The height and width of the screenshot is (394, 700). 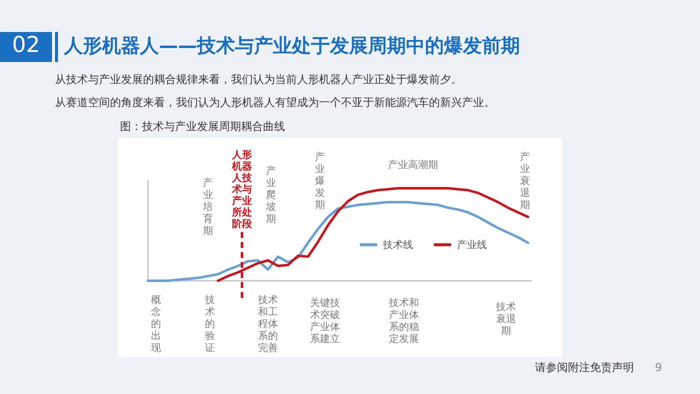 What do you see at coordinates (209, 324) in the screenshot?
I see `text: 技术的验证` at bounding box center [209, 324].